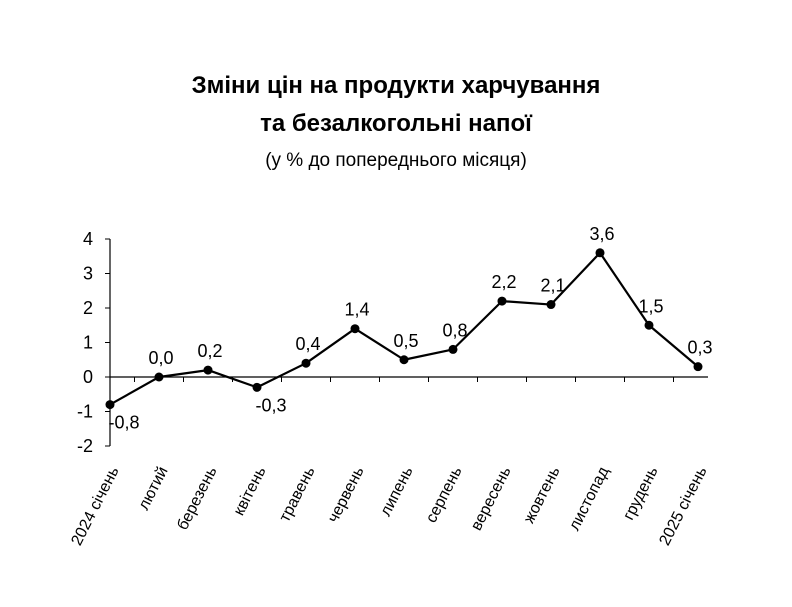 The width and height of the screenshot is (792, 607). Describe the element at coordinates (88, 274) in the screenshot. I see `y-tick-label: 3` at that location.